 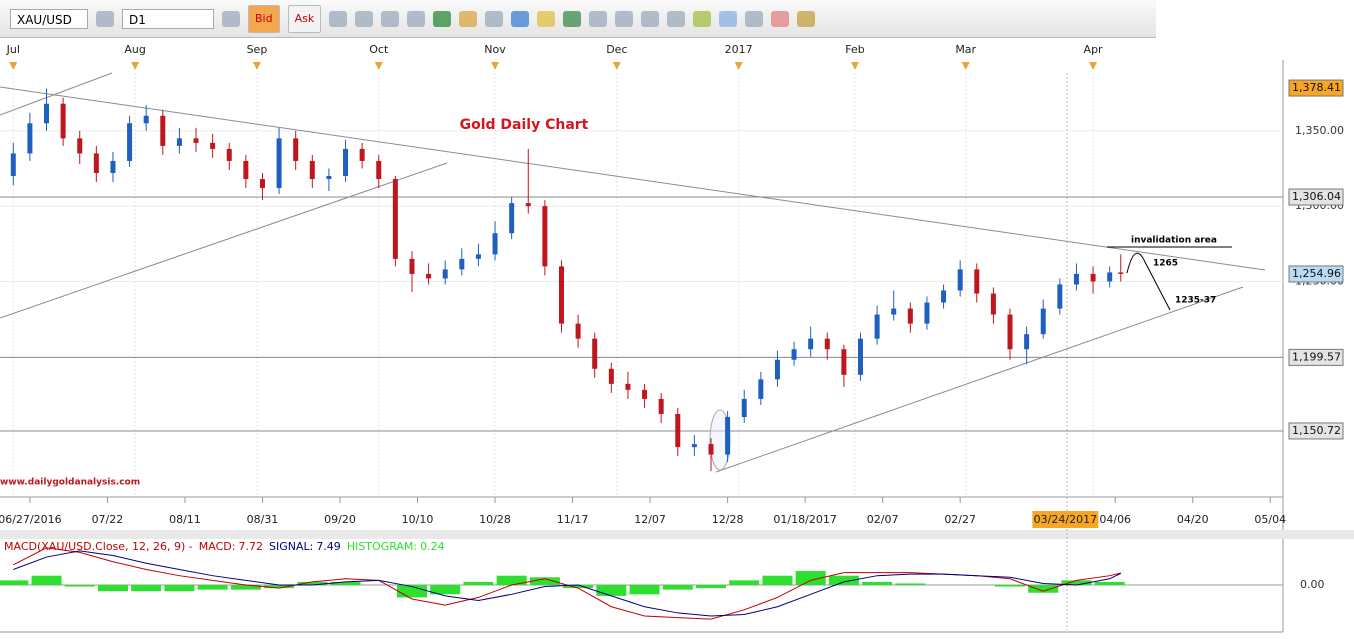 What do you see at coordinates (108, 519) in the screenshot?
I see `x-tick-label: 07/22` at bounding box center [108, 519].